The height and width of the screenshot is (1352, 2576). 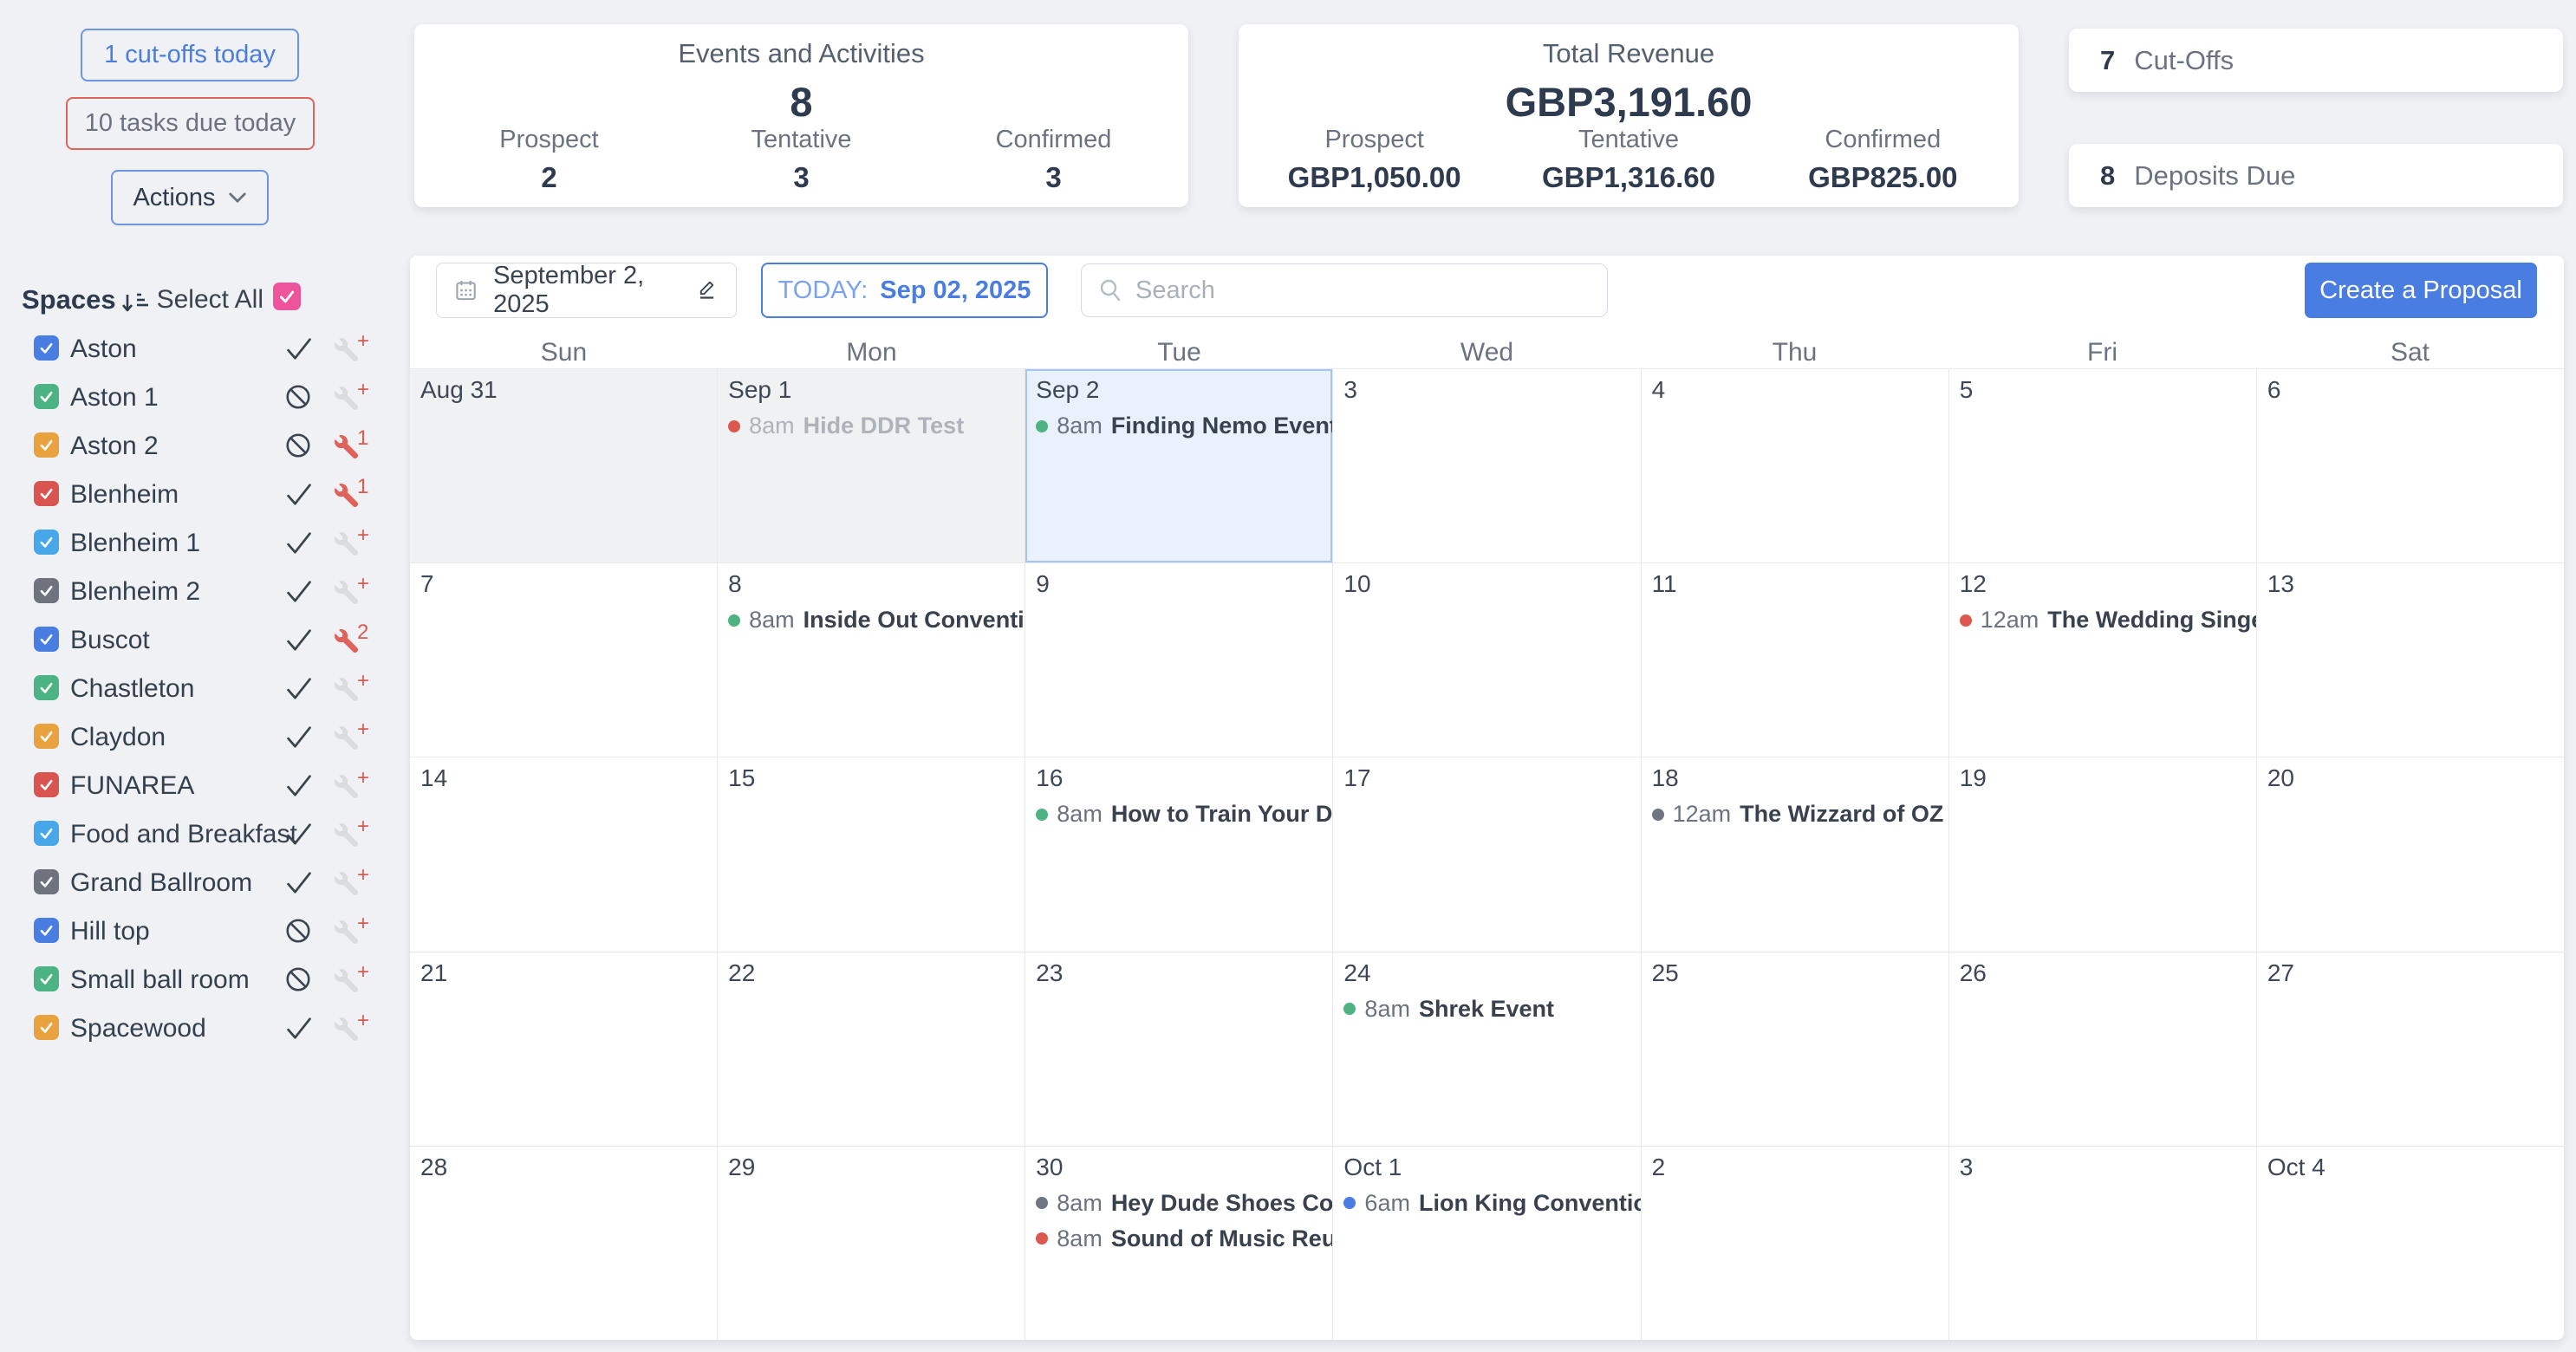 I want to click on calendar-event: 8am Shrek Event, so click(x=1491, y=1009).